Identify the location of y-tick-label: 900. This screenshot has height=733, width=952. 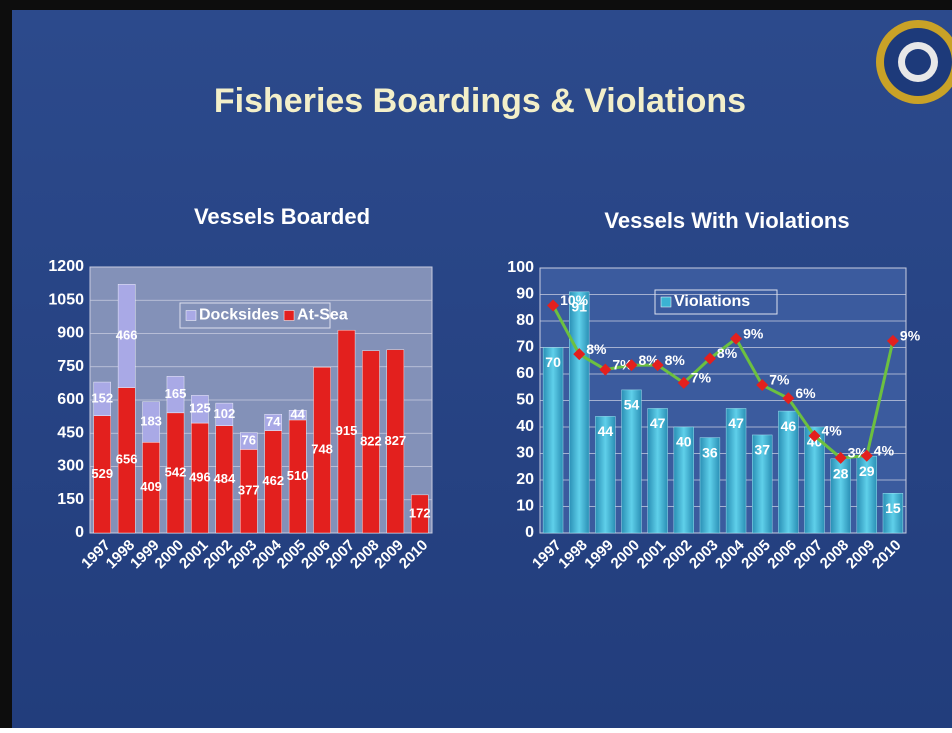
(70, 333).